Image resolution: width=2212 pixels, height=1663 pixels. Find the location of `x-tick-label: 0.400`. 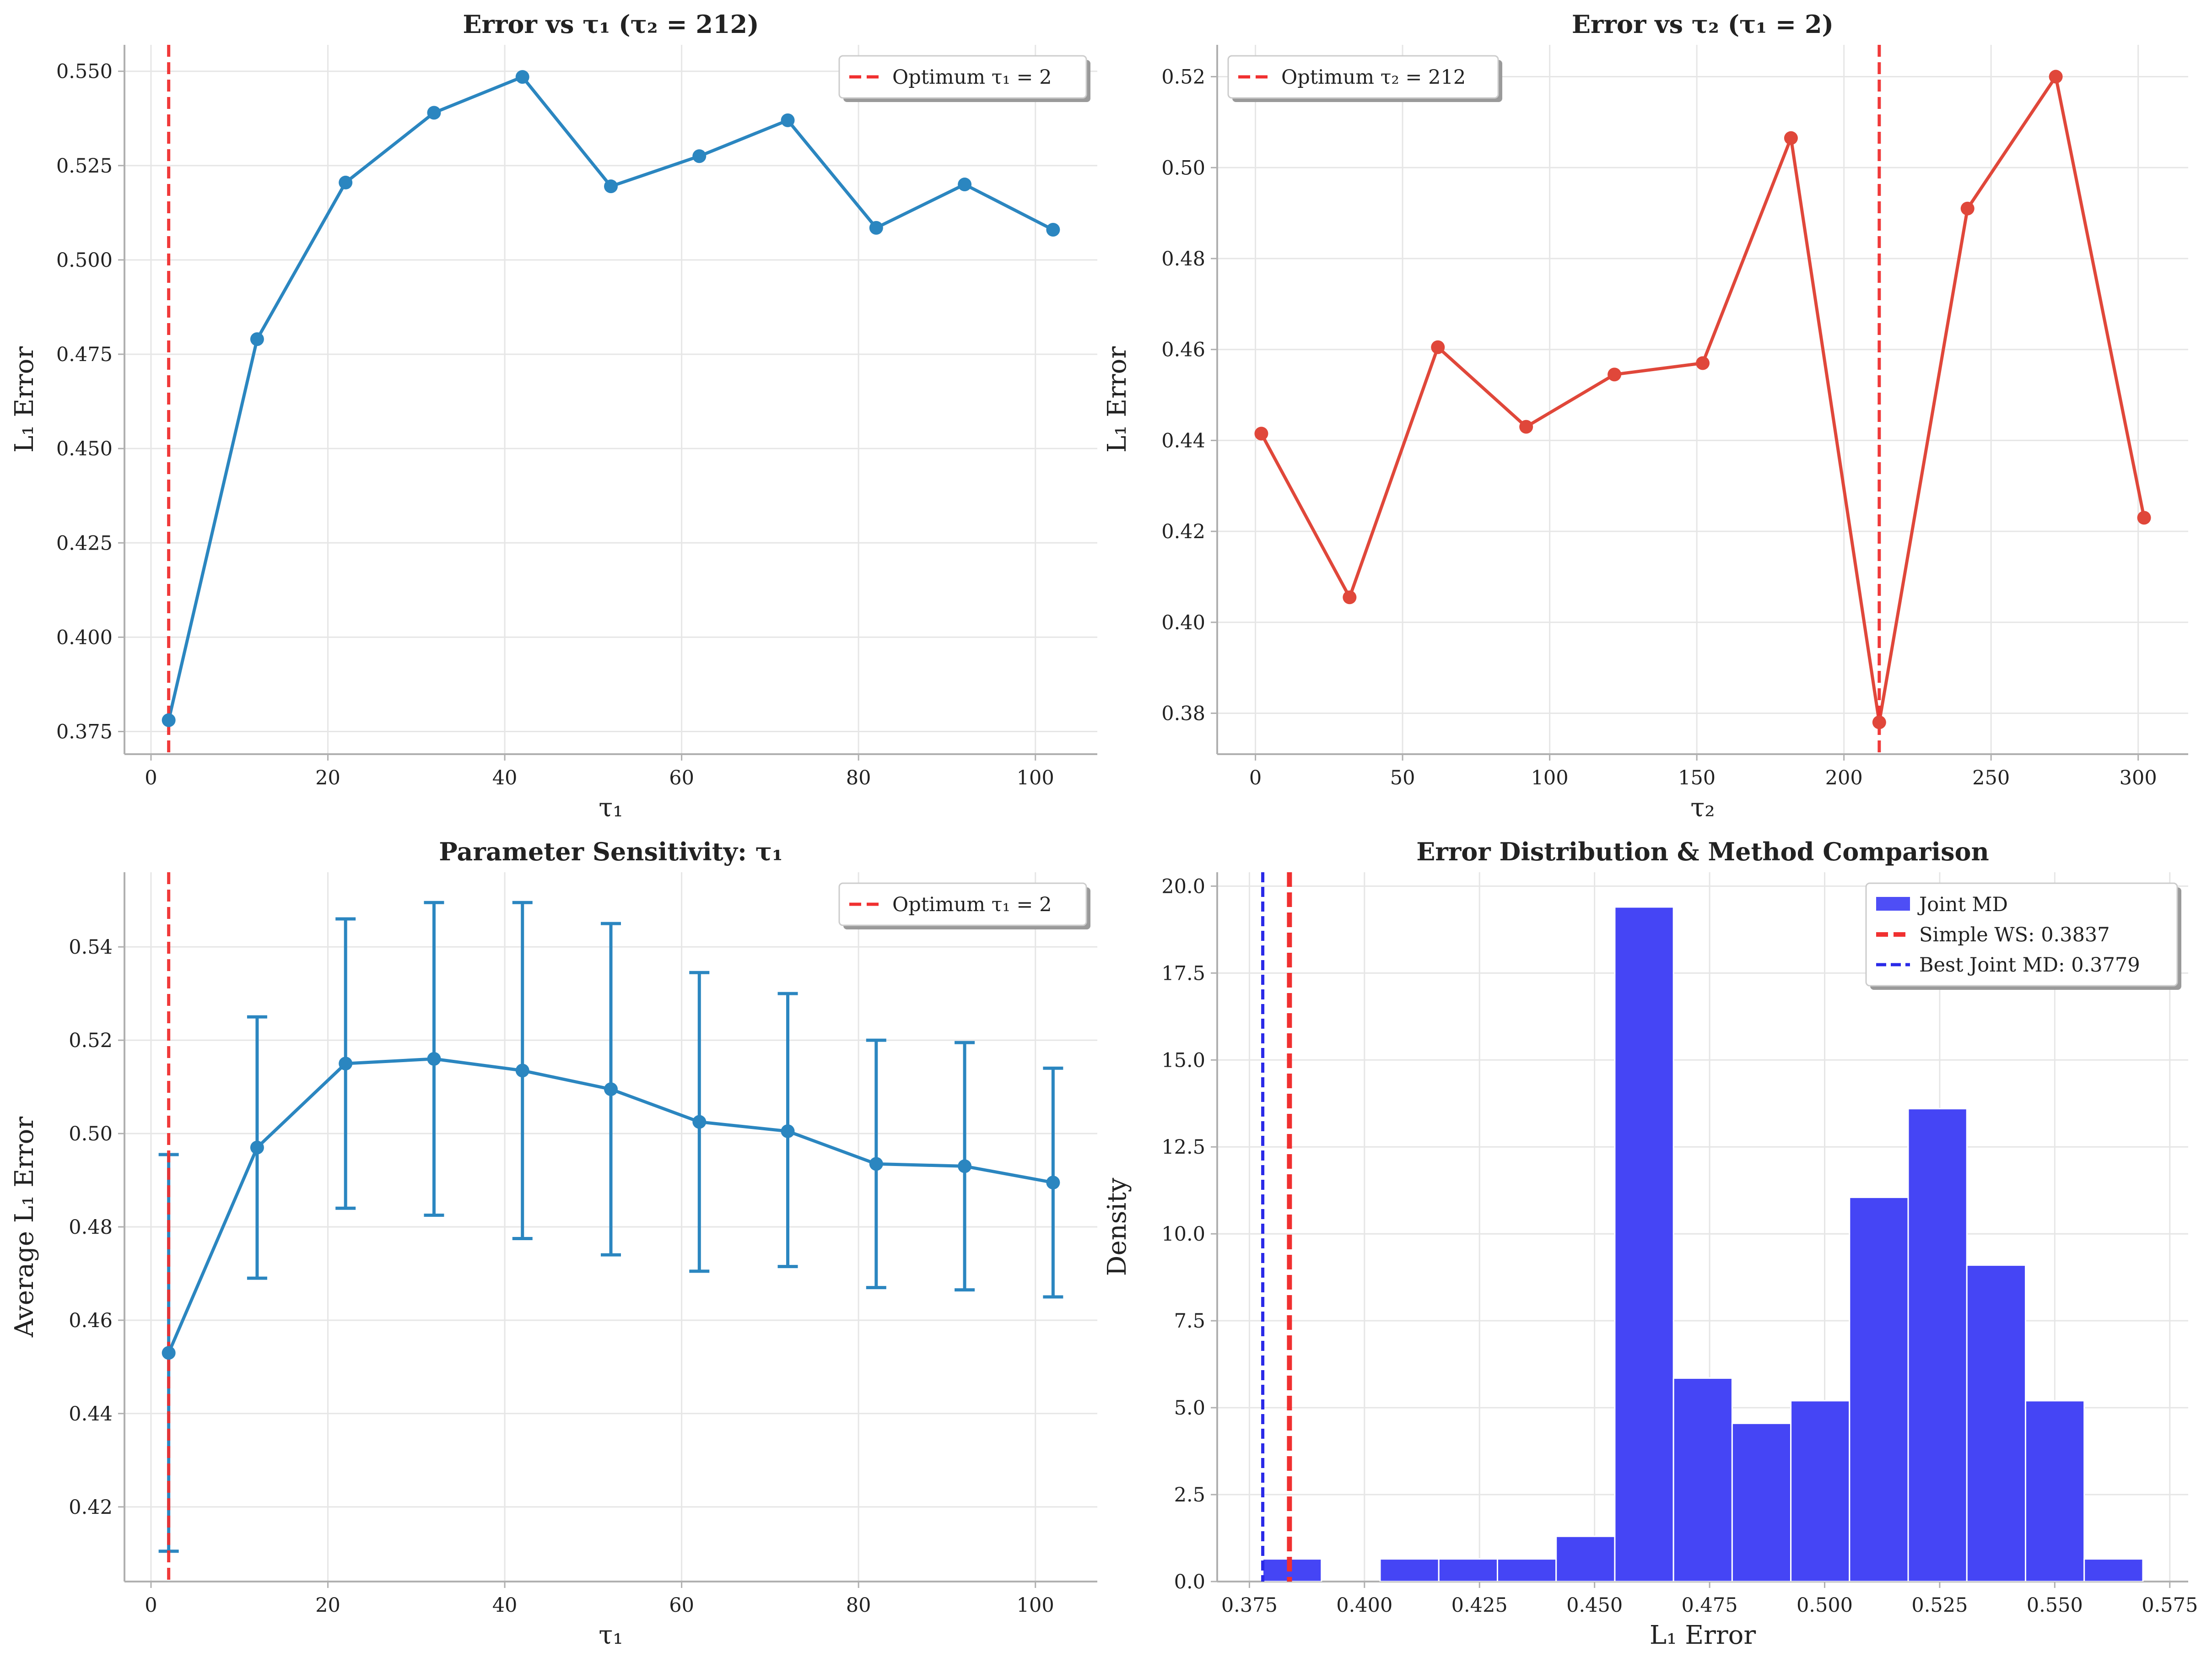

x-tick-label: 0.400 is located at coordinates (1364, 1605).